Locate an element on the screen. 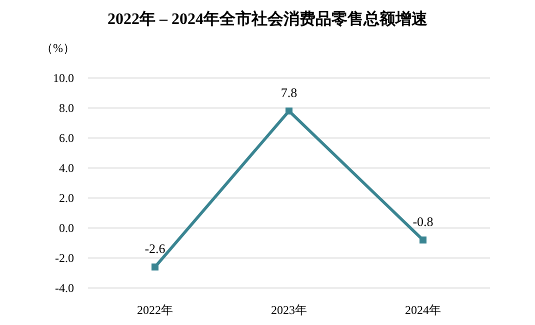 This screenshot has width=535, height=325. data-label: 7.8 is located at coordinates (289, 92).